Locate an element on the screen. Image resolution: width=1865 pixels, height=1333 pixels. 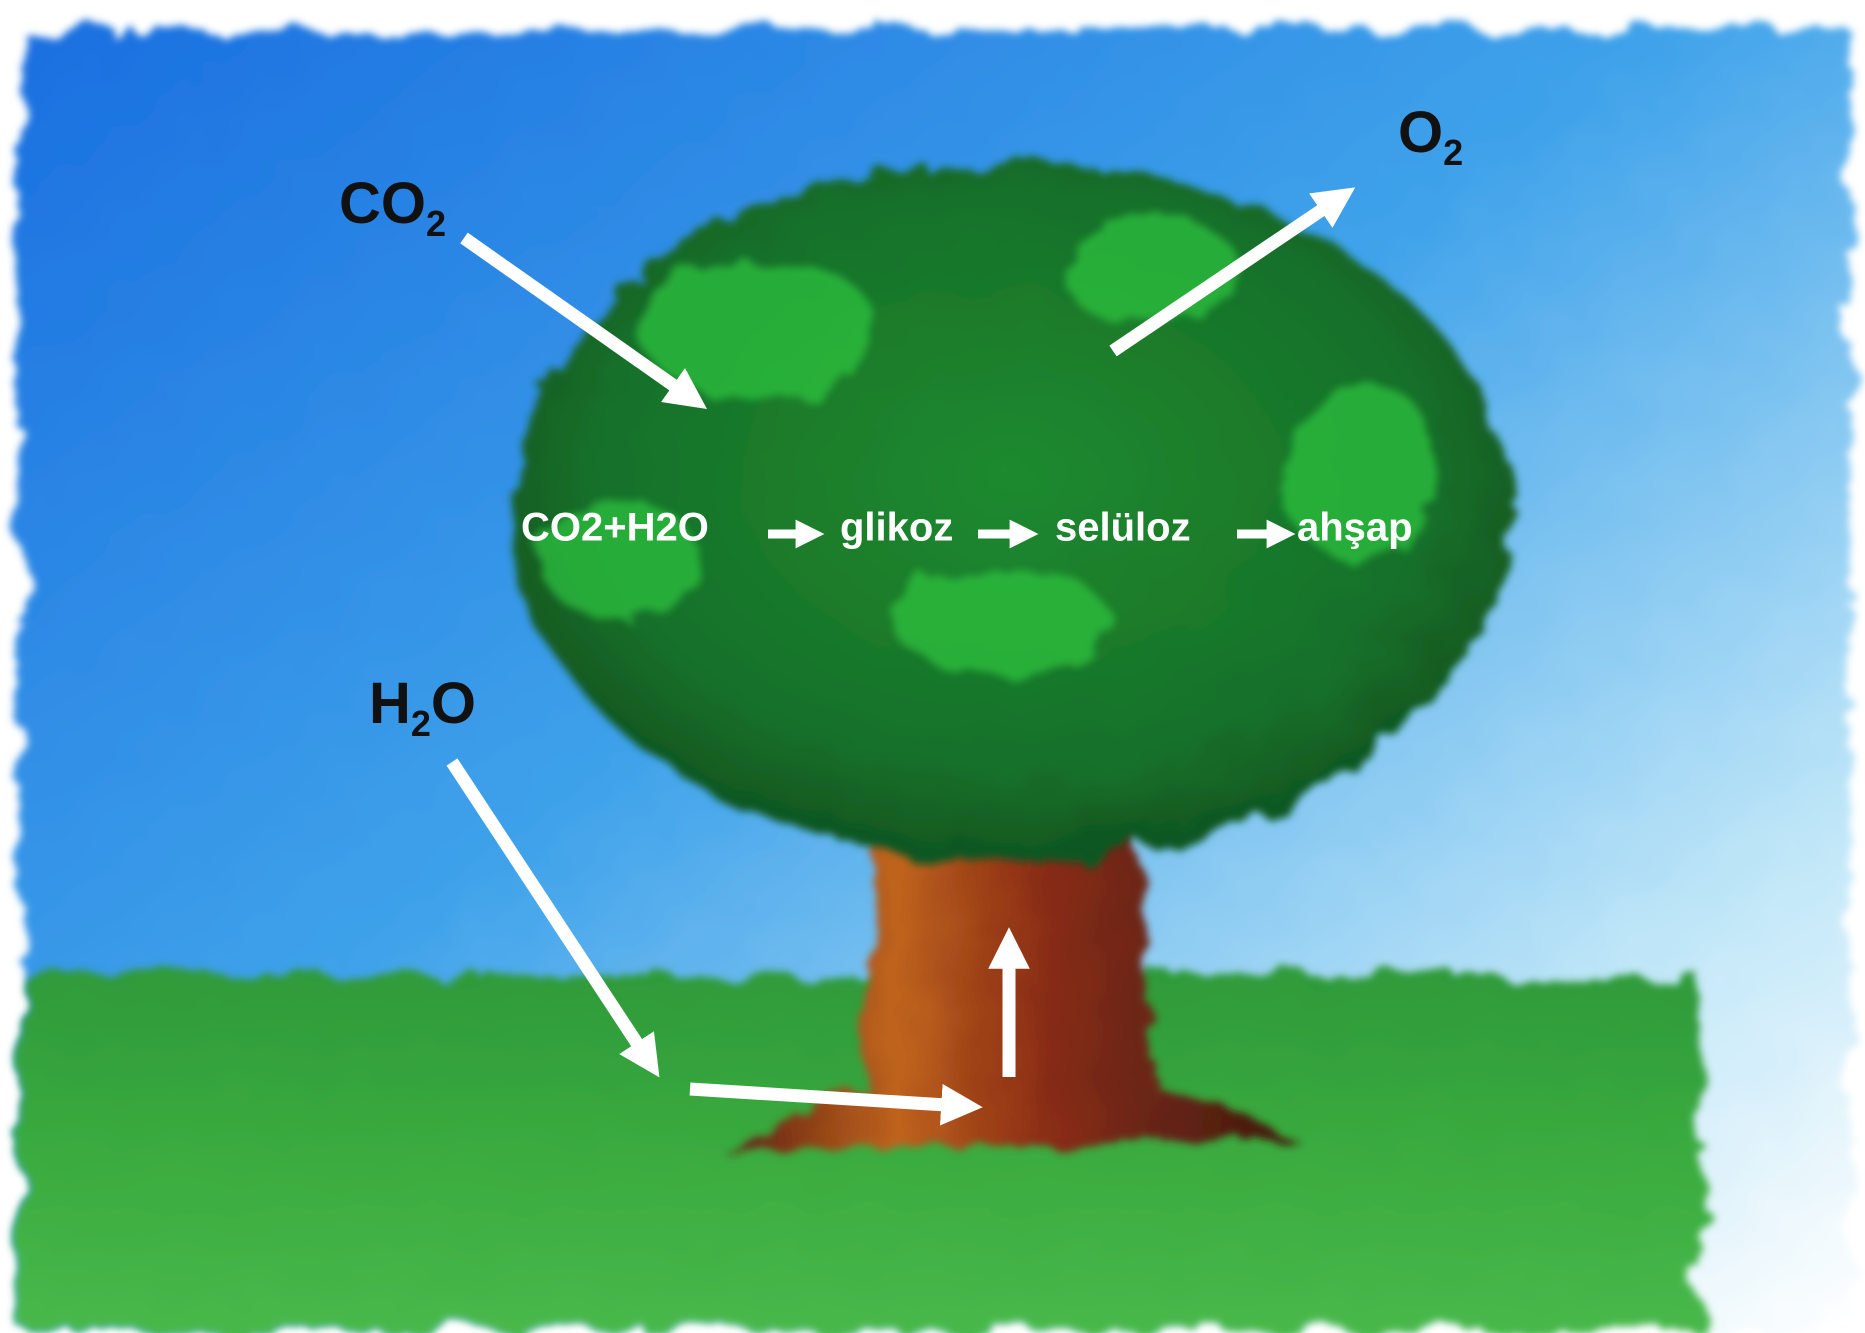
label-base: H is located at coordinates (390, 703).